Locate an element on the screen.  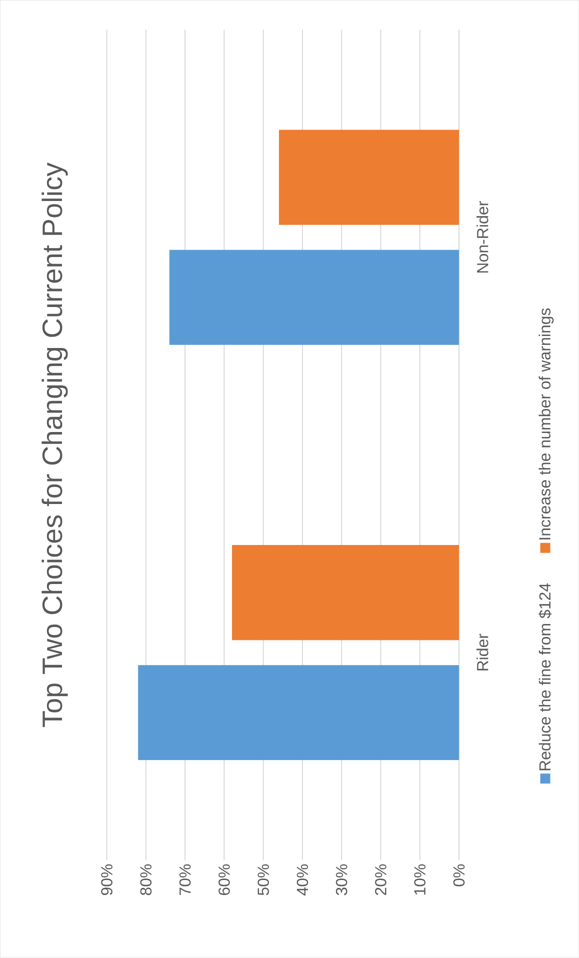
y-tick-label: Rider is located at coordinates (482, 652).